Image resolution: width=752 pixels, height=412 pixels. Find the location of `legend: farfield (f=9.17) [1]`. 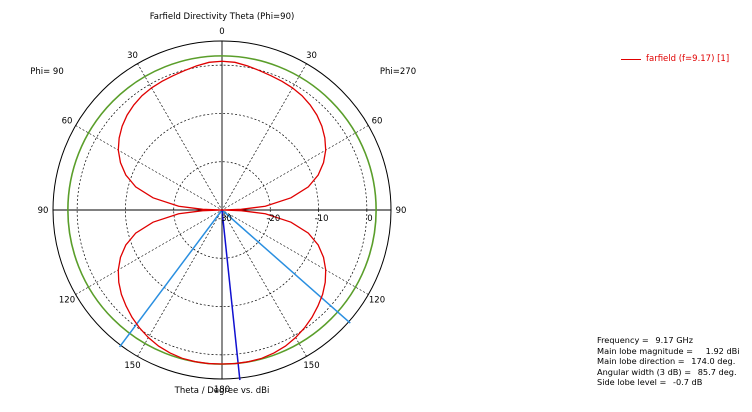

legend: farfield (f=9.17) [1] is located at coordinates (675, 59).